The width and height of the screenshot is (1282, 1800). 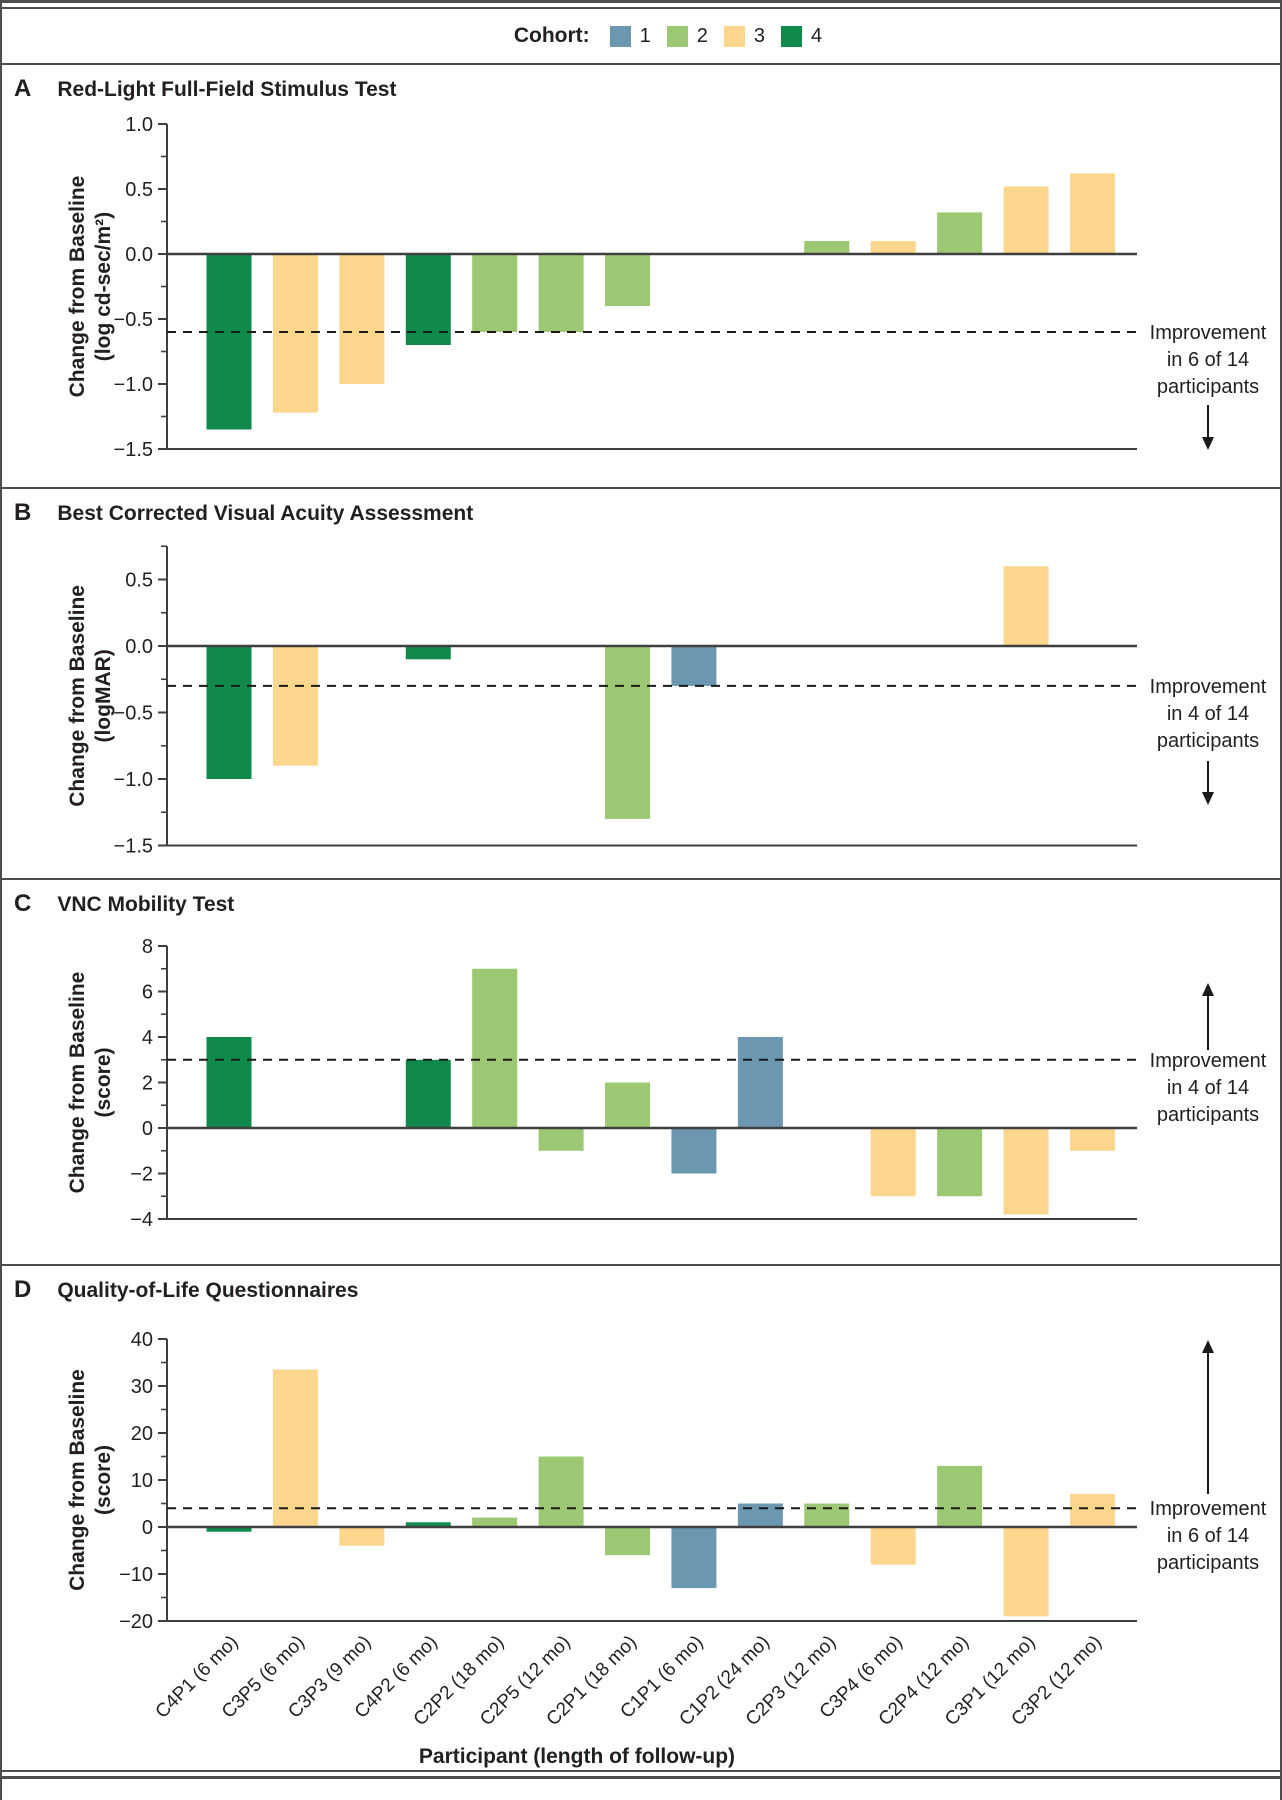 What do you see at coordinates (103, 1480) in the screenshot?
I see `y-axis-label-line2: (score)` at bounding box center [103, 1480].